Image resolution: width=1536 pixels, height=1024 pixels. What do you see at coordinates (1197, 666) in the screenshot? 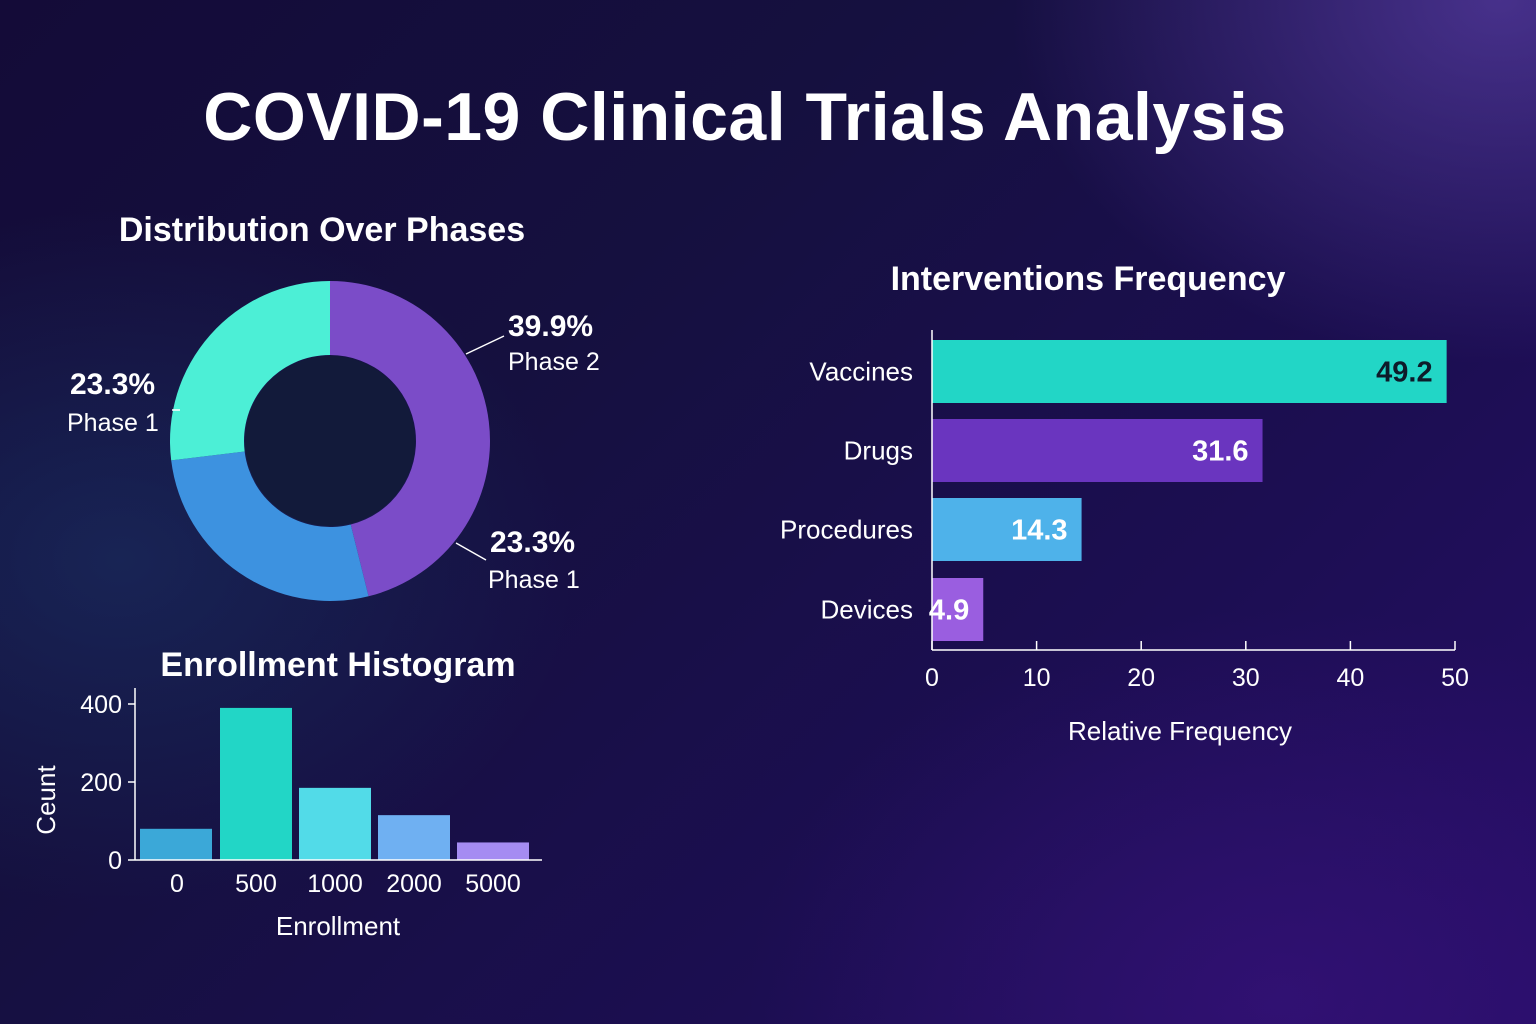
I see `interventions-x-ticks: 0 10 20 30 40 50` at bounding box center [1197, 666].